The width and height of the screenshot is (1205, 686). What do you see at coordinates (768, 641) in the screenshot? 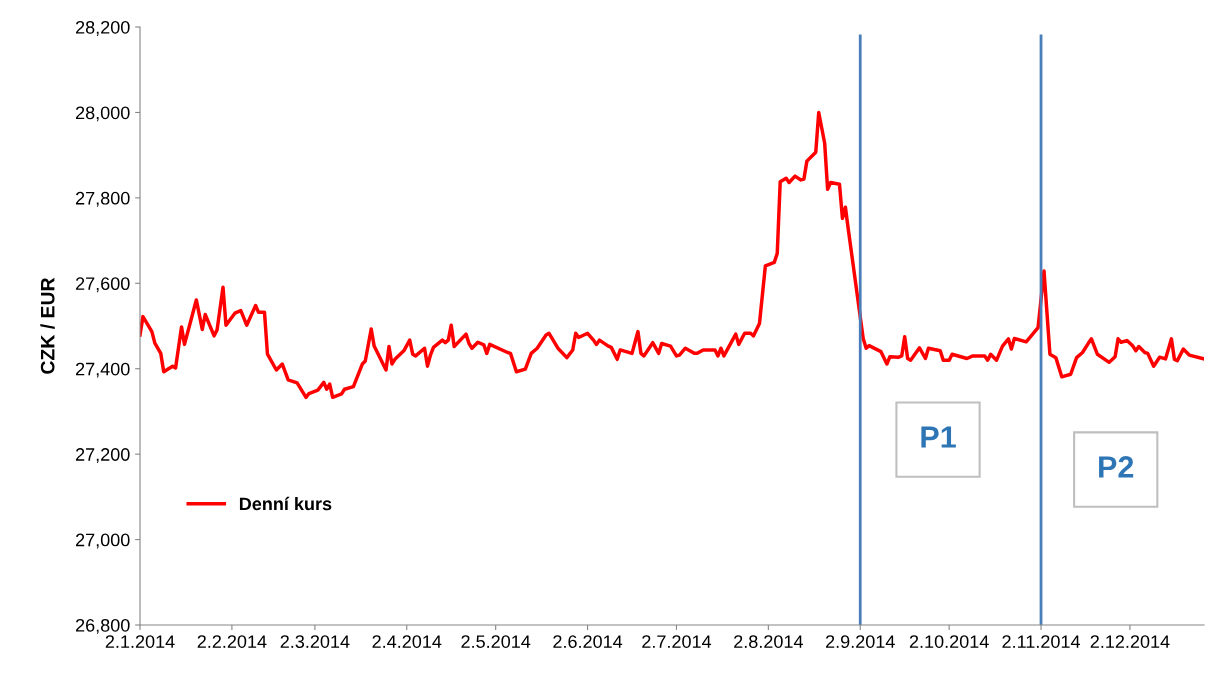
I see `x-tick-label: 2.8.2014` at bounding box center [768, 641].